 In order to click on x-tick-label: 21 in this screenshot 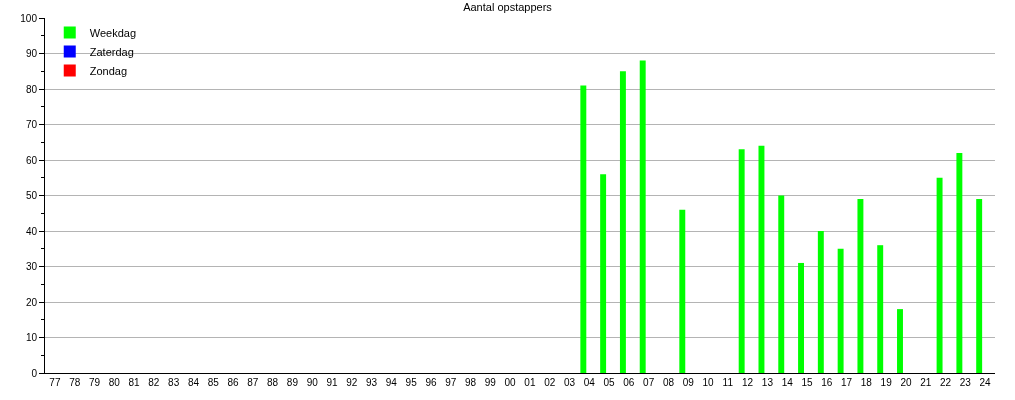, I will do `click(926, 382)`.